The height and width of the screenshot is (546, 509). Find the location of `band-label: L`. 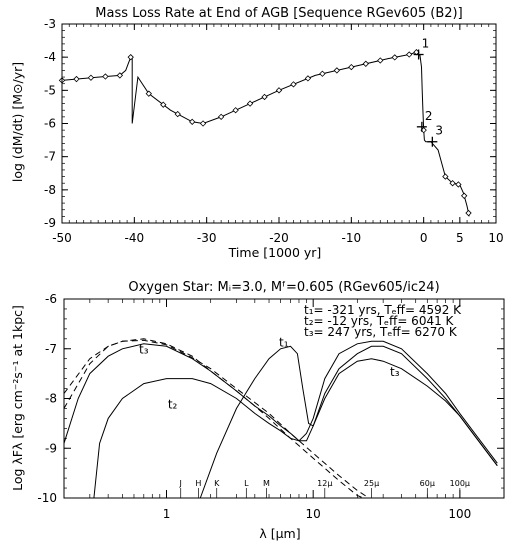

band-label: L is located at coordinates (246, 483).